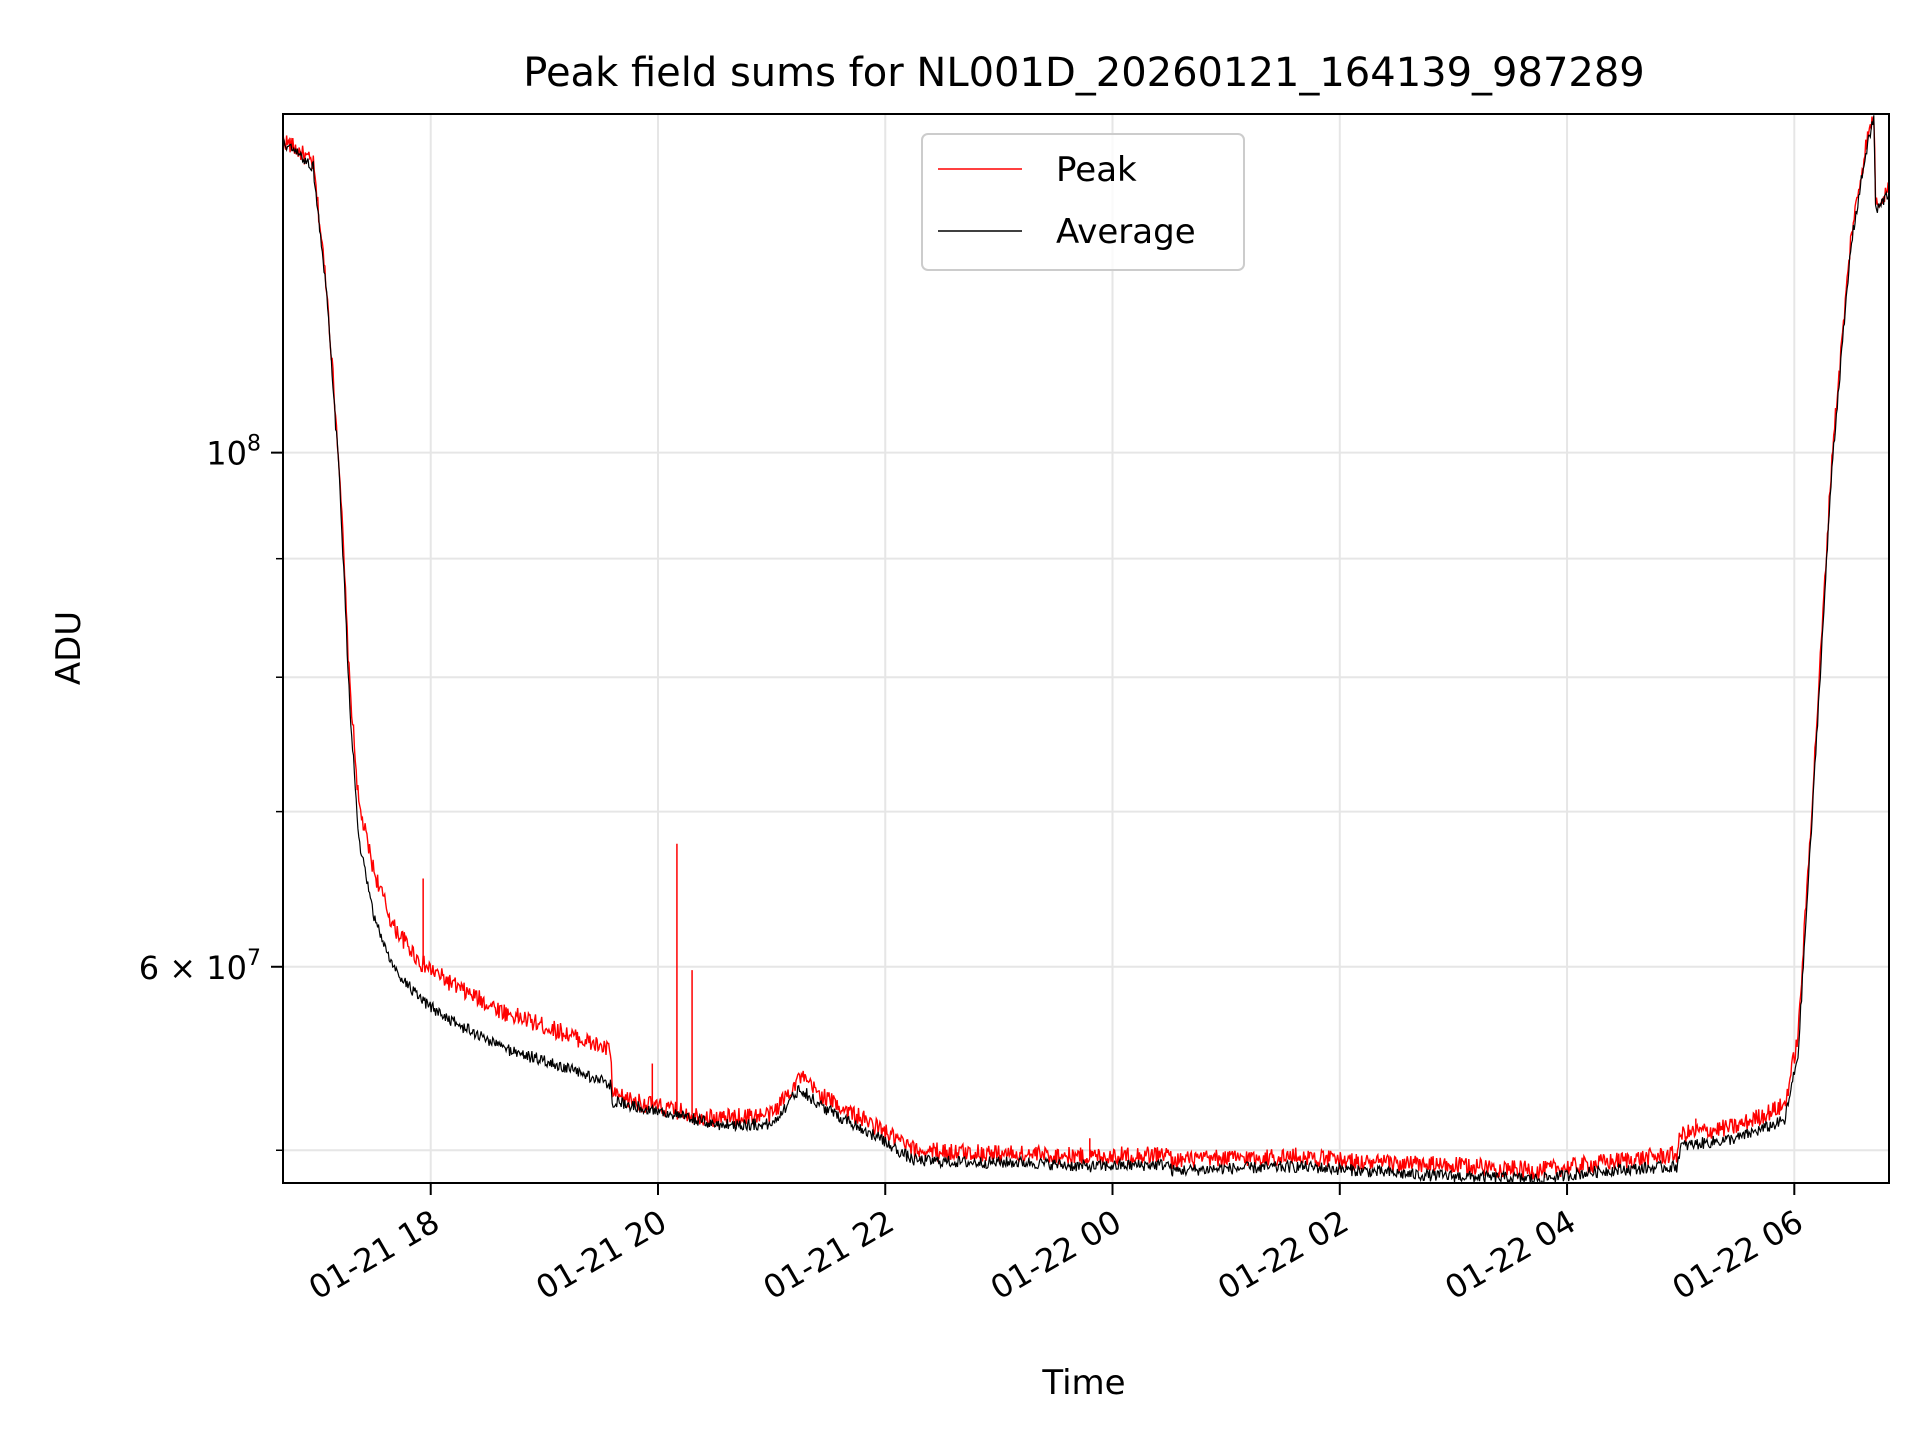  I want to click on legend-label-peak: Peak, so click(1096, 170).